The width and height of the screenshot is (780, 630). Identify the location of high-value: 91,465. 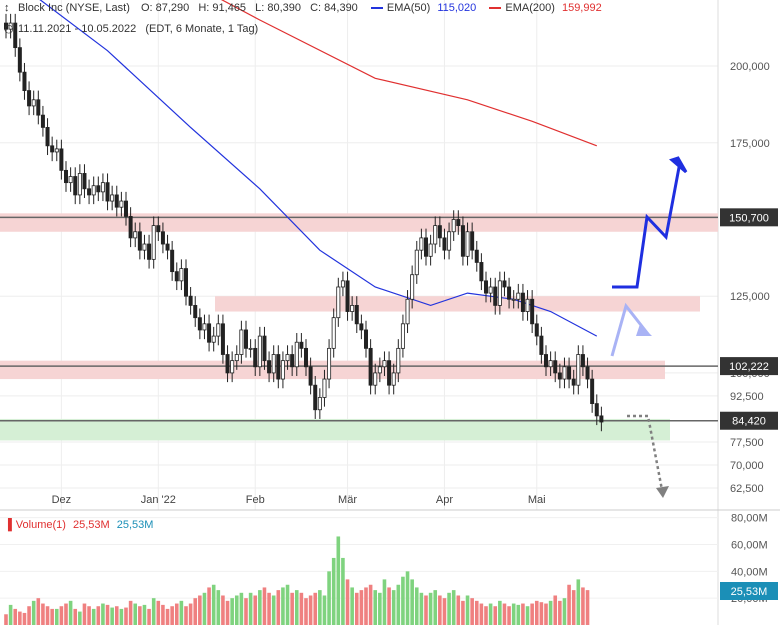
(229, 8).